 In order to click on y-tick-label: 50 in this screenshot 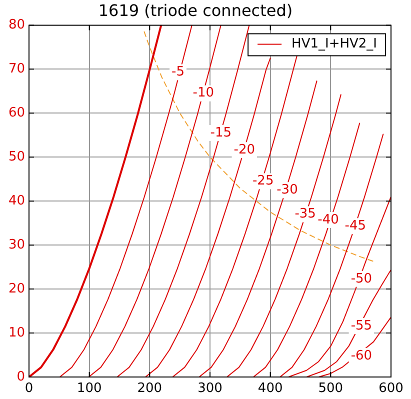, I will do `click(16, 157)`.